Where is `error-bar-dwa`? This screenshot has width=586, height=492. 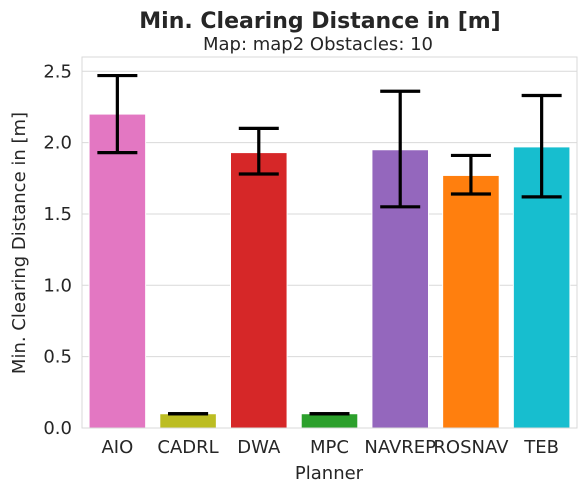 error-bar-dwa is located at coordinates (258, 151).